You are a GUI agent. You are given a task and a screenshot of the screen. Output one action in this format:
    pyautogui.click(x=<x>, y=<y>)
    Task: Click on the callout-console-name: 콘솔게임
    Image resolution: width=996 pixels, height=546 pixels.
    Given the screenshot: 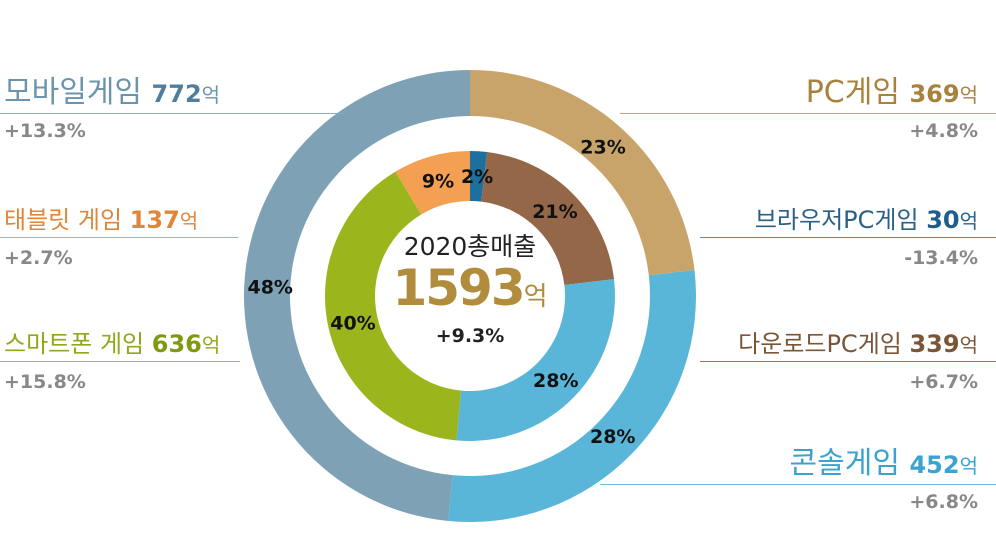 What is the action you would take?
    pyautogui.click(x=849, y=463)
    